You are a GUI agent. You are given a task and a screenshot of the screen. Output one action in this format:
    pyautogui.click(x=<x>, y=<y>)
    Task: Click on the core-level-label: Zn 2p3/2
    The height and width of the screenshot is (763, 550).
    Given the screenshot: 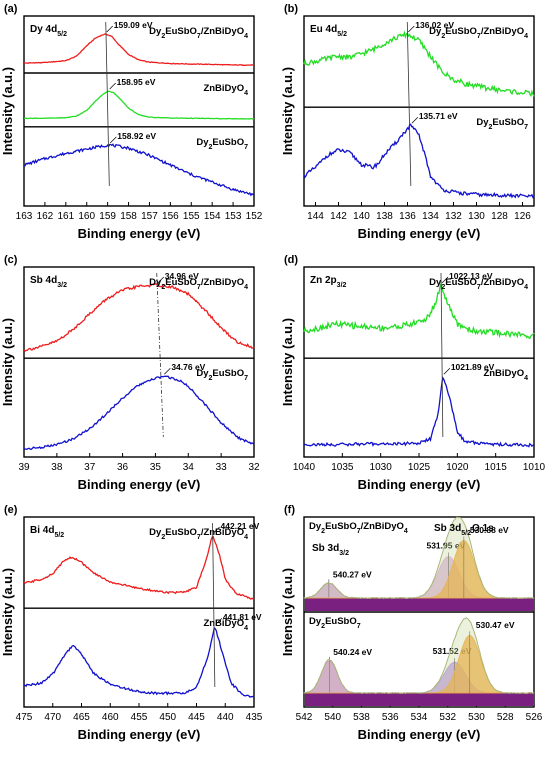 What is the action you would take?
    pyautogui.click(x=328, y=282)
    